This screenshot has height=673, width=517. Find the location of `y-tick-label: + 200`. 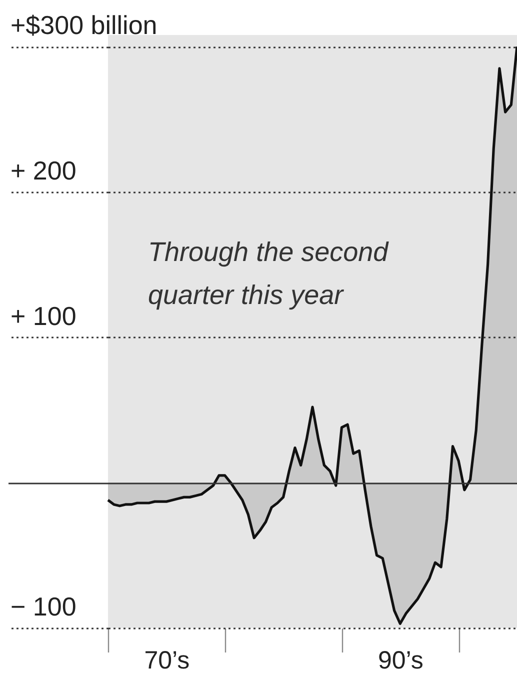

y-tick-label: + 200 is located at coordinates (43, 170).